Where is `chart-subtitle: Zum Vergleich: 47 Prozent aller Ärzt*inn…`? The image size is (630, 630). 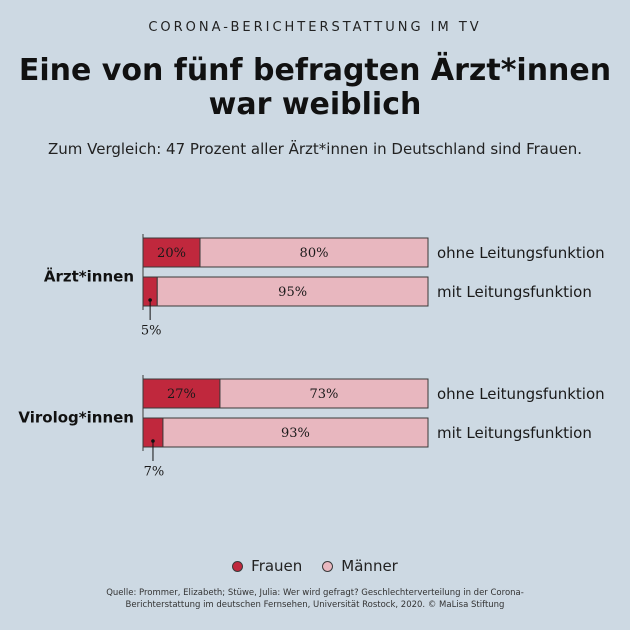 chart-subtitle: Zum Vergleich: 47 Prozent aller Ärzt*inn… is located at coordinates (315, 149).